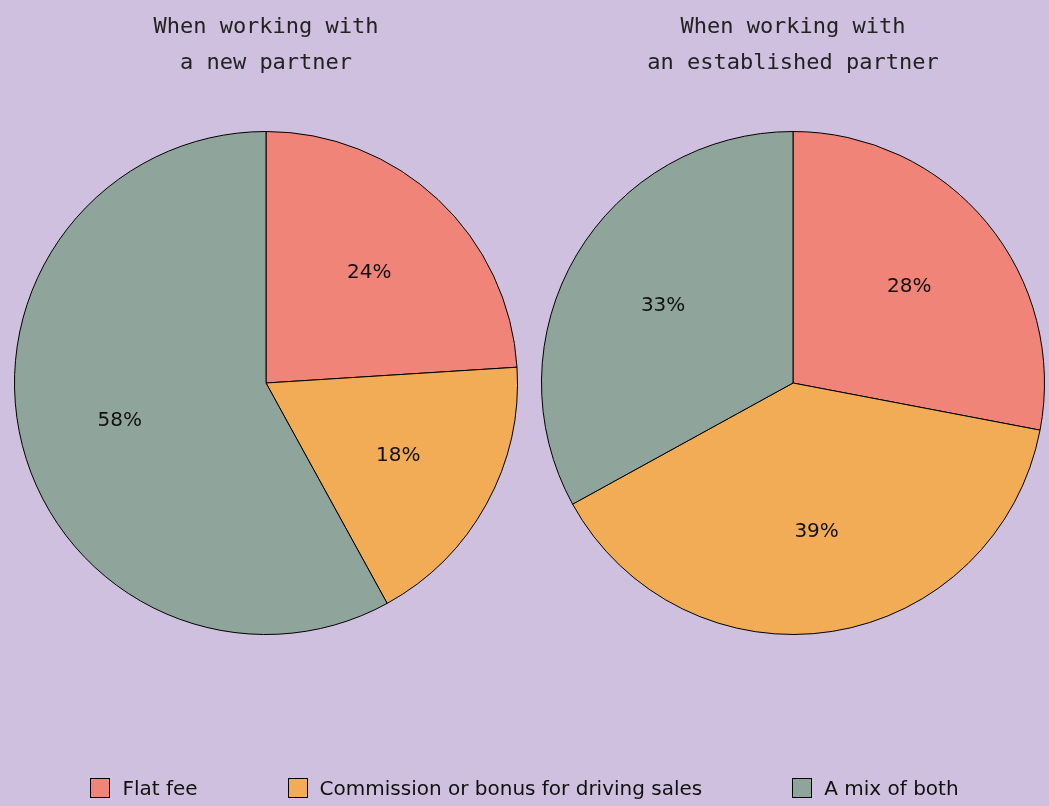  What do you see at coordinates (160, 788) in the screenshot?
I see `legend-label: Flat fee` at bounding box center [160, 788].